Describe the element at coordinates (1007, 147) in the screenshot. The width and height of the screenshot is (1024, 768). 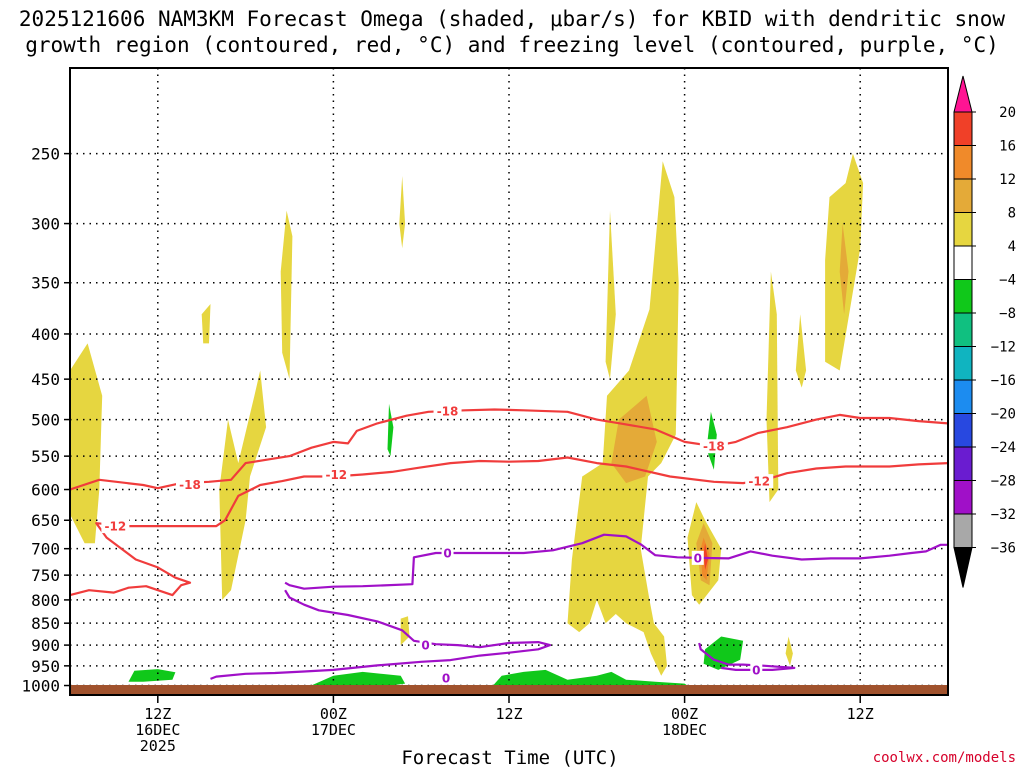
I see `colorbar-label-2: 16` at that location.